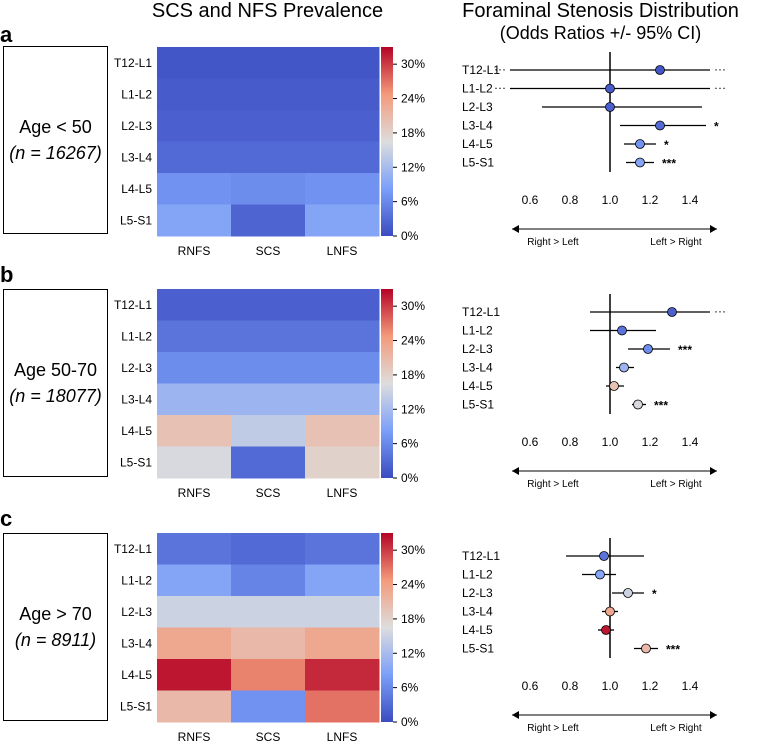 The image size is (761, 741). What do you see at coordinates (713, 229) in the screenshot?
I see `arrow-head-right` at bounding box center [713, 229].